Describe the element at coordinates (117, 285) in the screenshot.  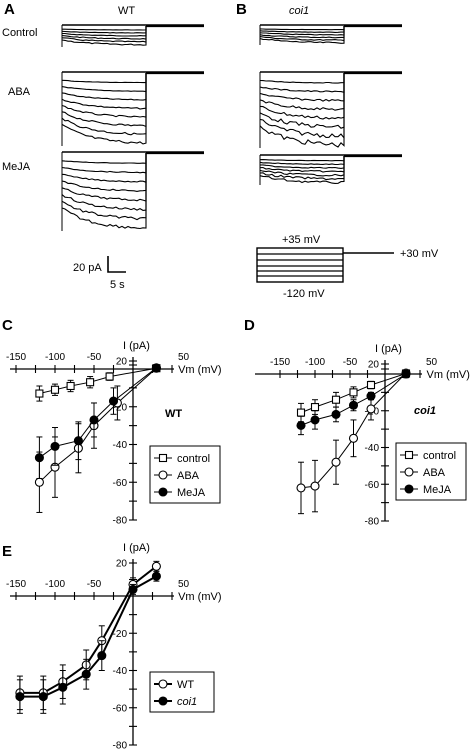
I see `scale-bar-time: 5 s` at that location.